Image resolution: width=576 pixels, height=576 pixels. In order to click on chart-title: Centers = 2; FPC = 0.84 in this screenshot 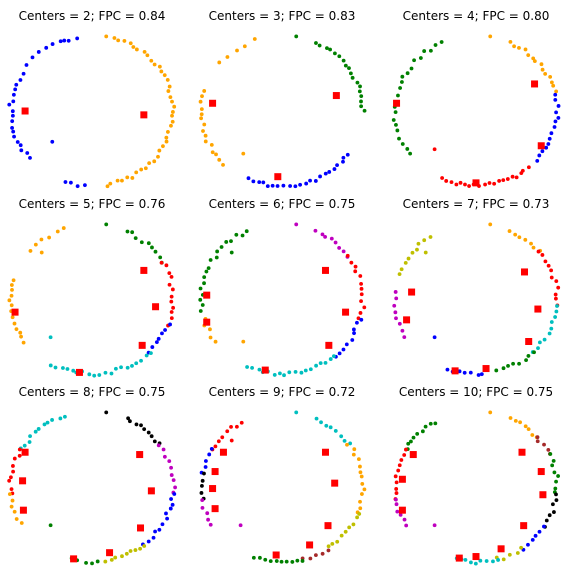, I will do `click(92, 16)`.